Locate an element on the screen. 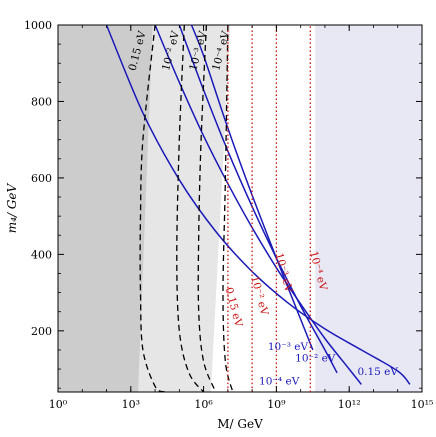 This screenshot has width=436, height=437. y-tick-label-0: 200 is located at coordinates (41, 331).